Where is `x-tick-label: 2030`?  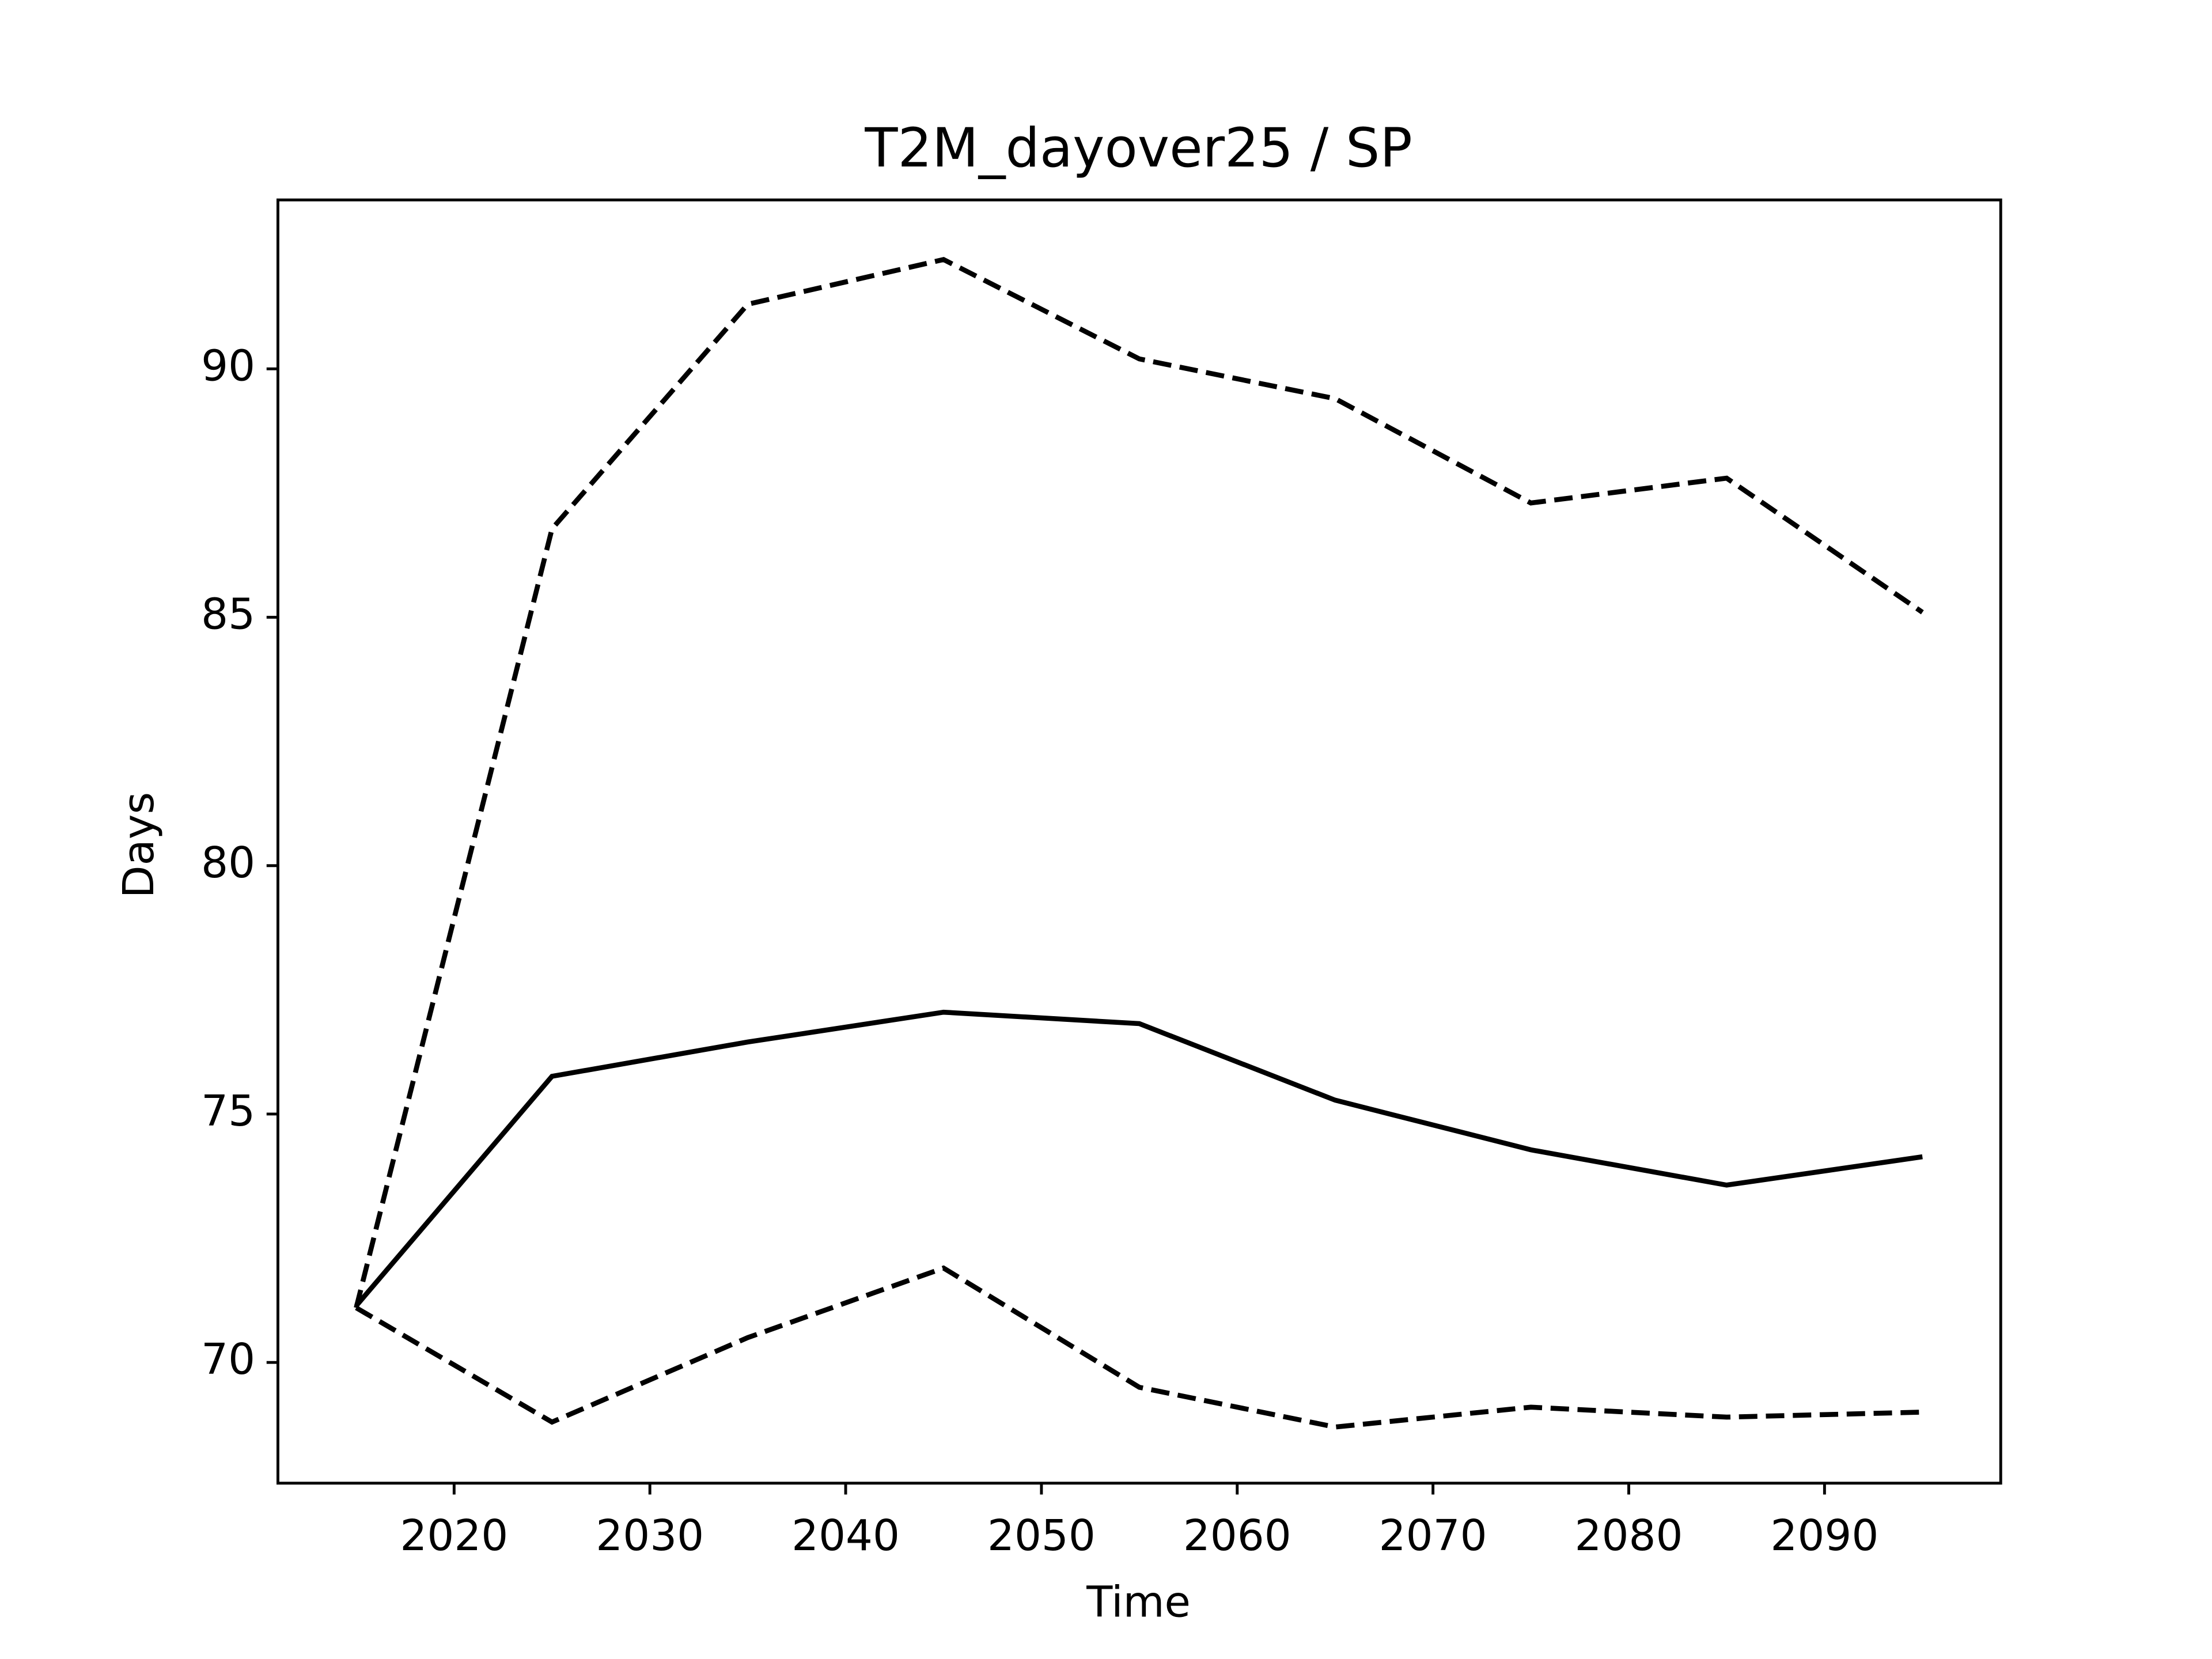
x-tick-label: 2030 is located at coordinates (650, 1535).